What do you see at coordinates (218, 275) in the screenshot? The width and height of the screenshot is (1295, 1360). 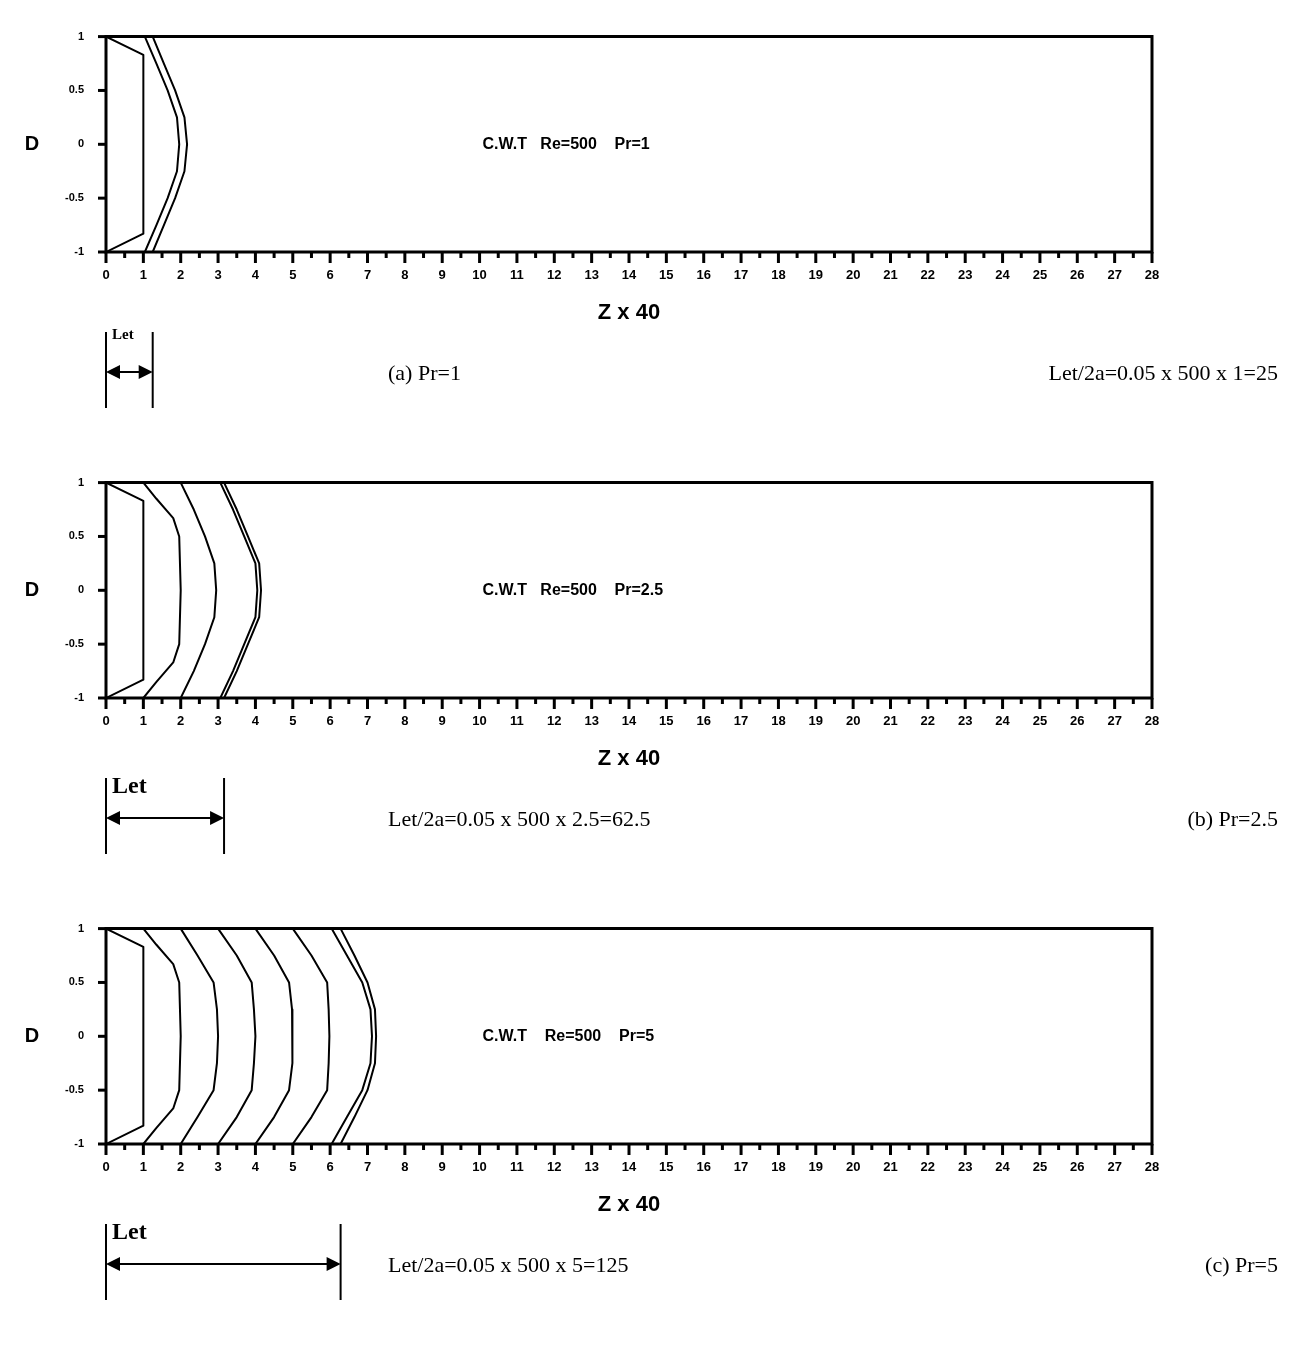 I see `x-tick-label: 3` at bounding box center [218, 275].